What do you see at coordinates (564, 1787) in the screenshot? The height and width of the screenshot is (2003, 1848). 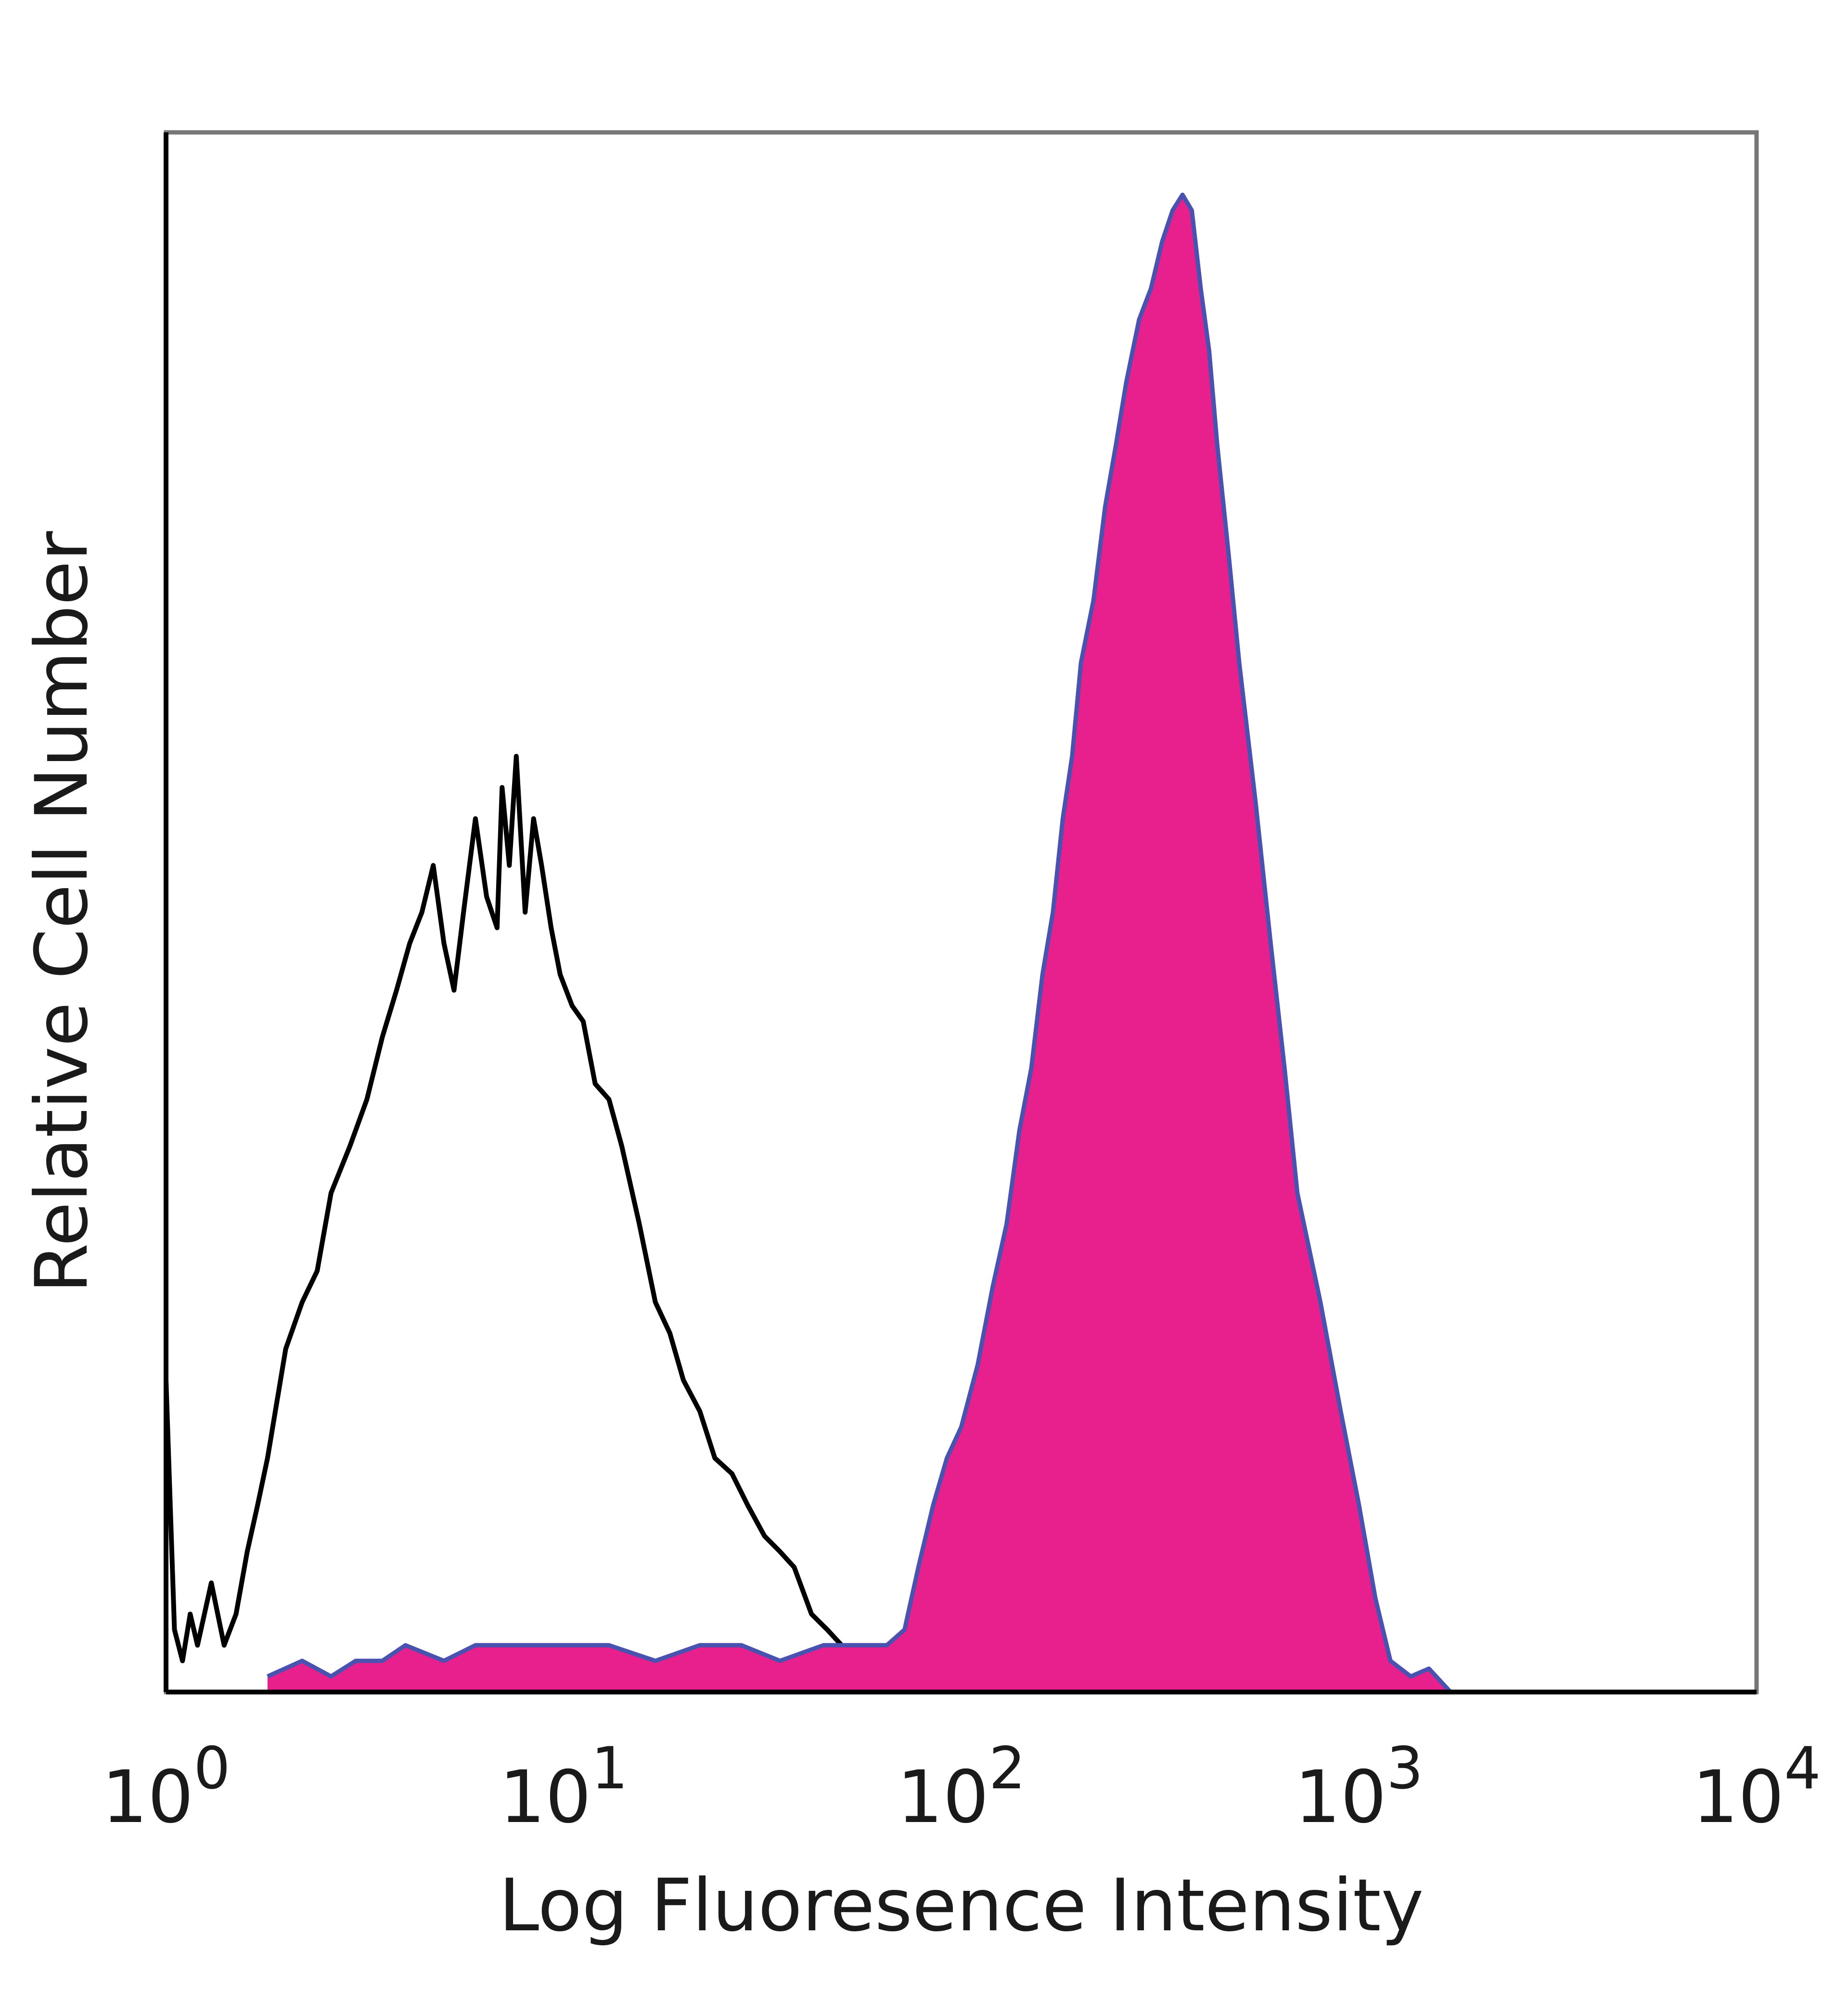 I see `x-tick-label: 10¹` at bounding box center [564, 1787].